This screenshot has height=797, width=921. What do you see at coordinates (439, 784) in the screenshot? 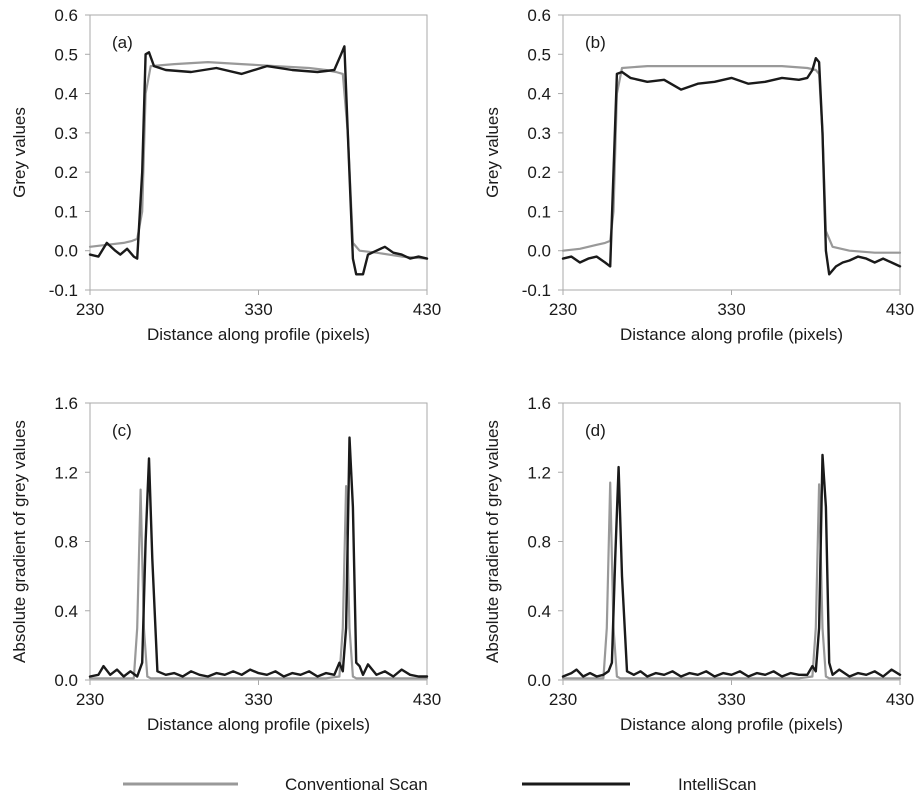
I see `legend: Conventional Scan IntelliScan` at bounding box center [439, 784].